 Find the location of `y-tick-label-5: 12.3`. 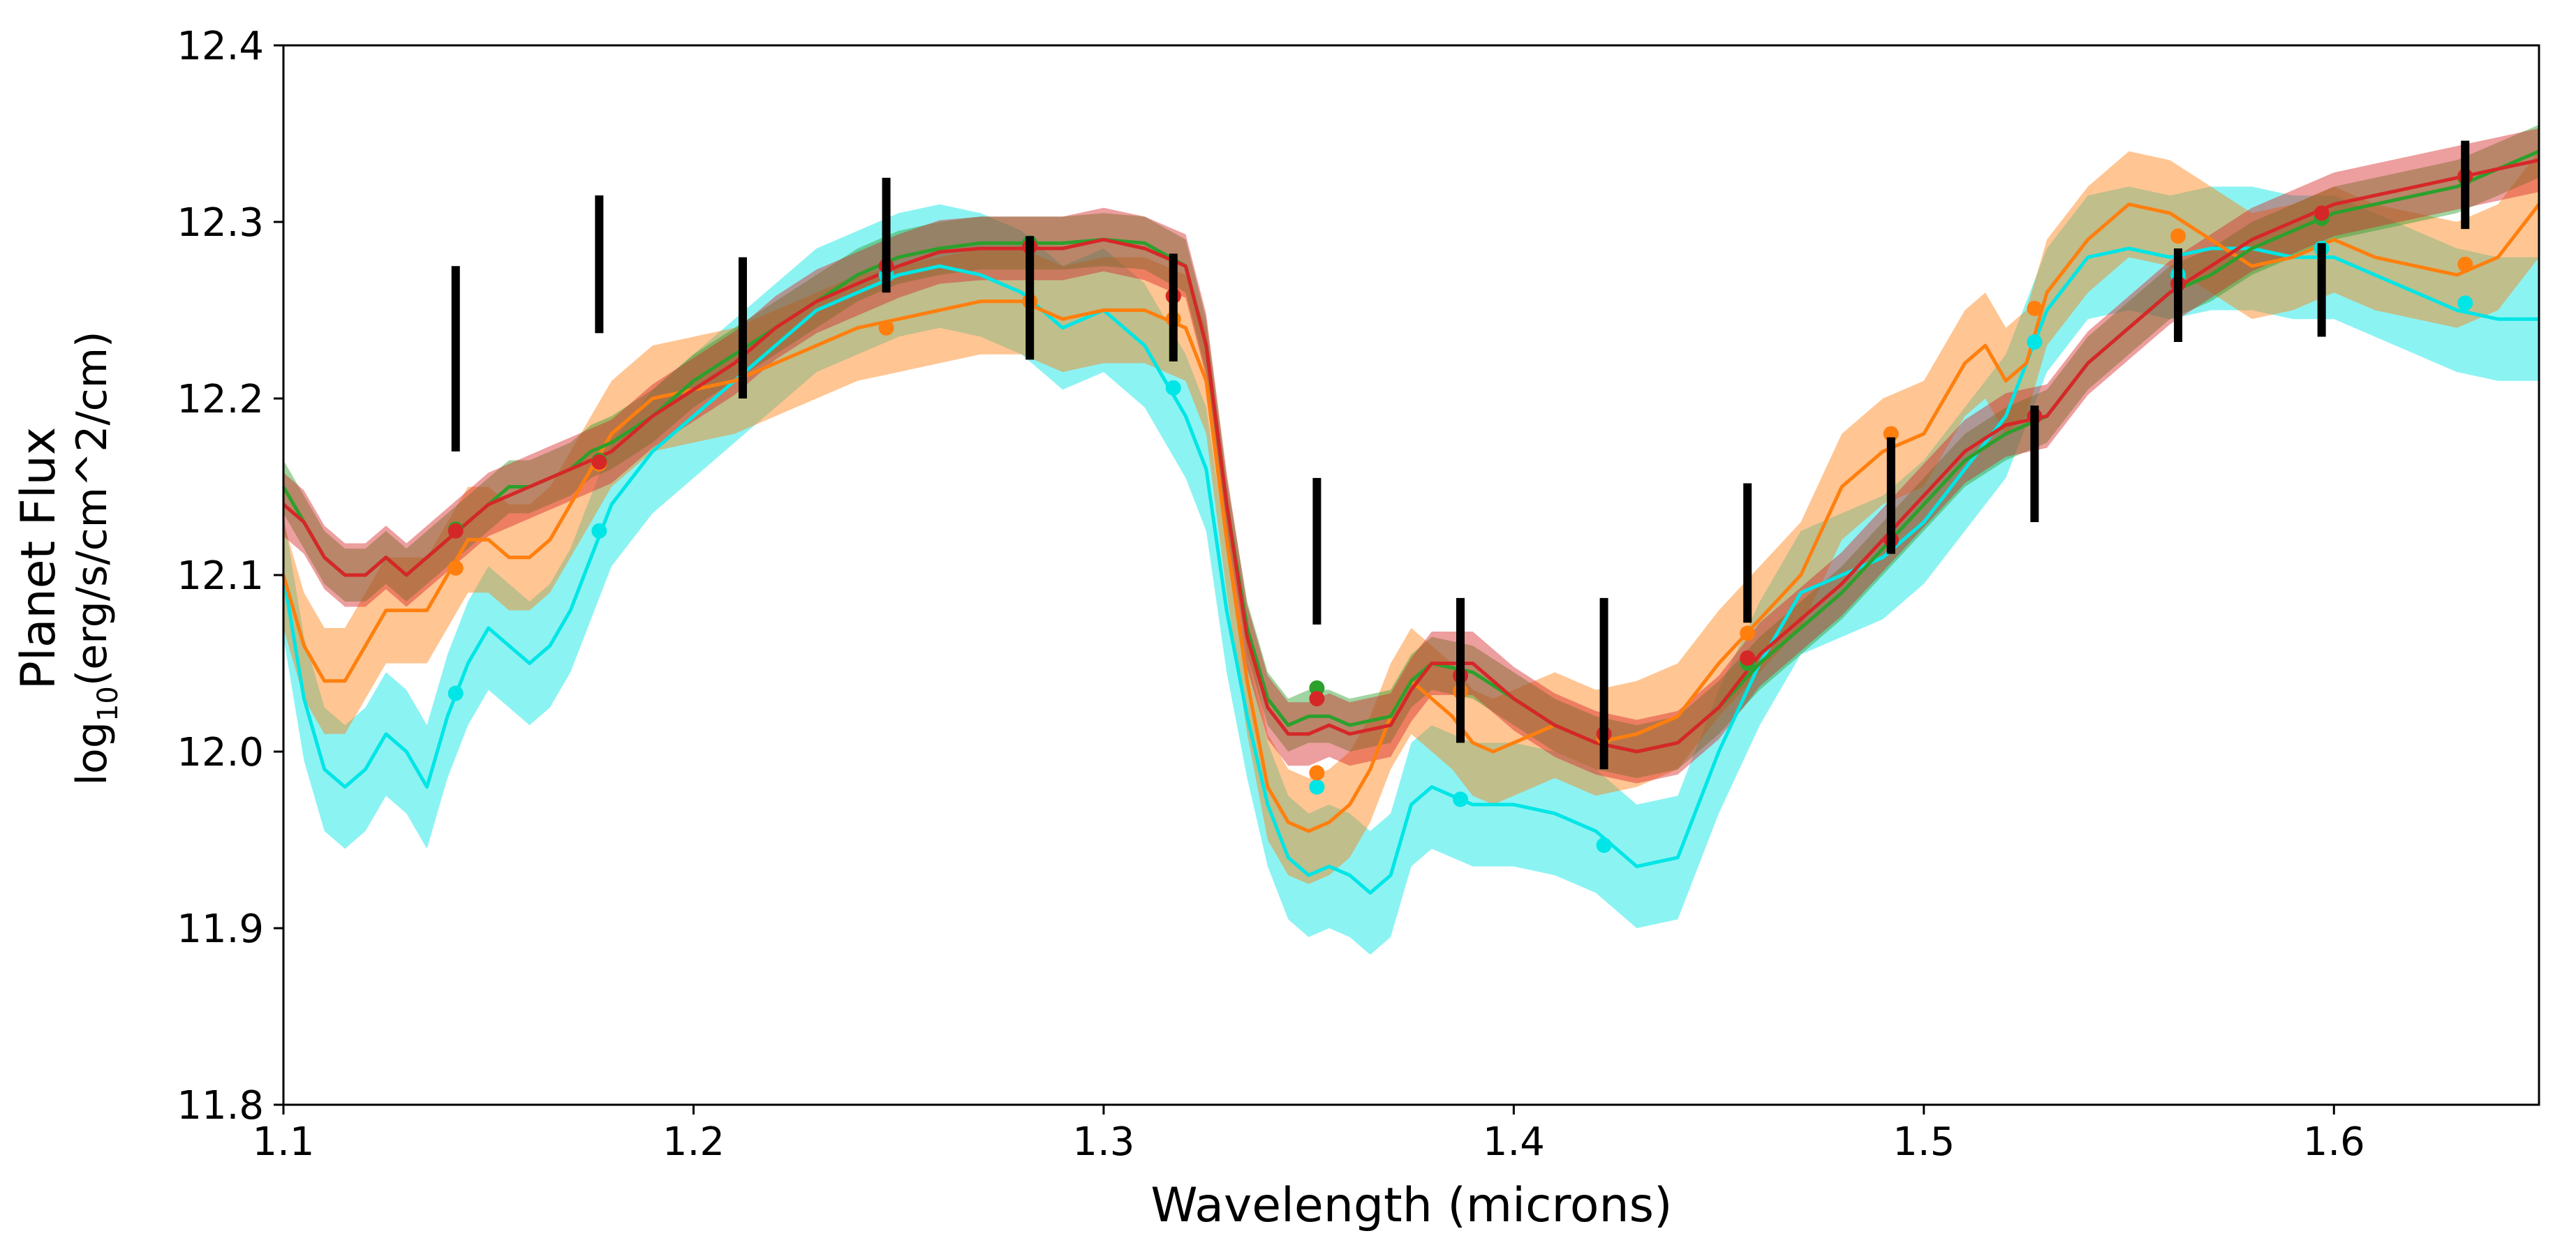

y-tick-label-5: 12.3 is located at coordinates (220, 223).